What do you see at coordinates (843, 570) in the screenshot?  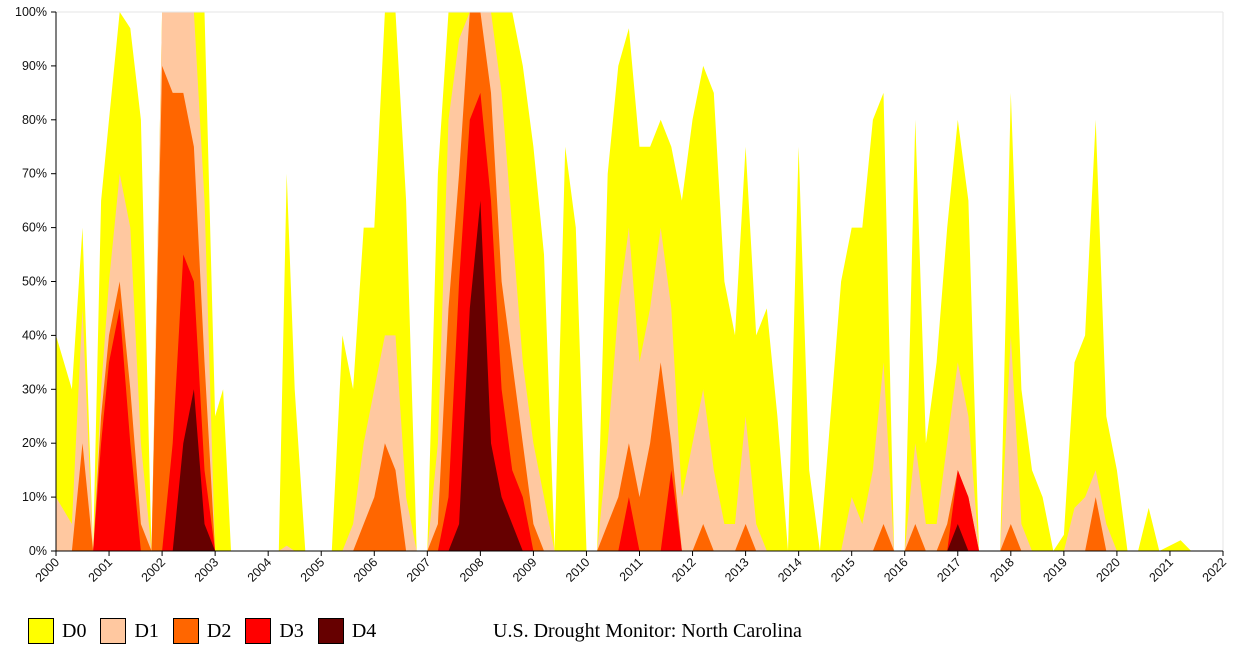 I see `x-tick-label: 2015` at bounding box center [843, 570].